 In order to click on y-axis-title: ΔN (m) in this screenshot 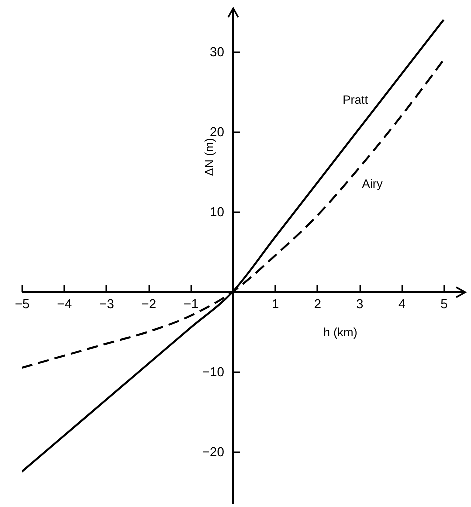, I will do `click(209, 157)`.